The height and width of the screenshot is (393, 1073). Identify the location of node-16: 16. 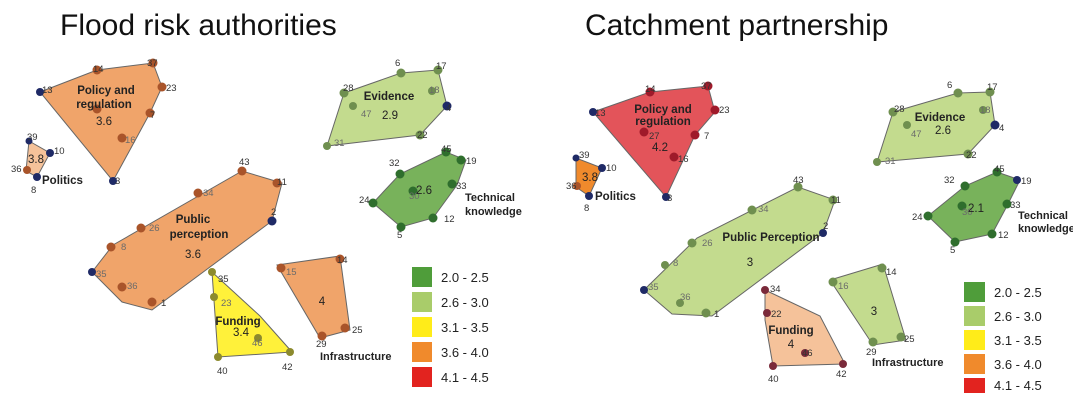
(843, 286).